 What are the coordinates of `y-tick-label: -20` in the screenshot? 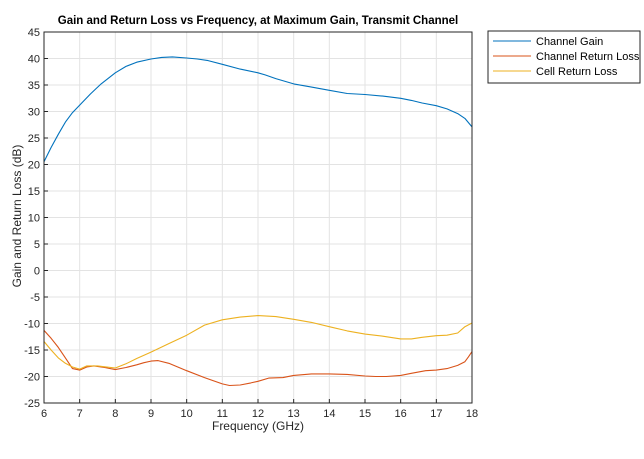 It's located at (32, 378).